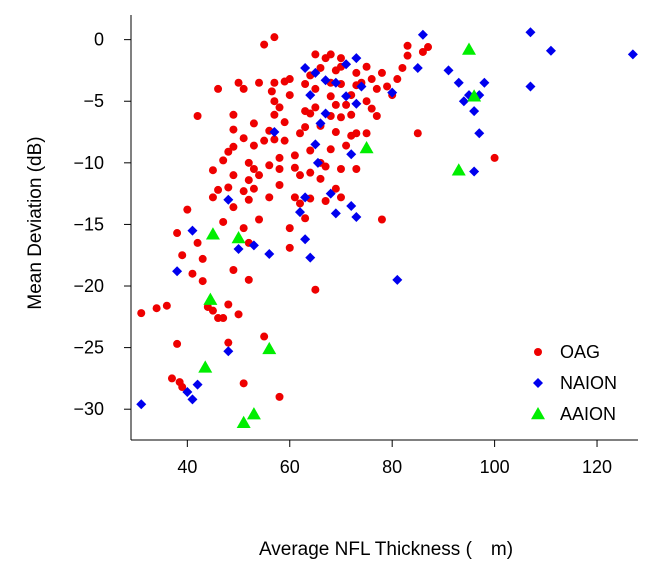 This screenshot has width=658, height=563. Describe the element at coordinates (588, 383) in the screenshot. I see `legend-label: NAION` at that location.